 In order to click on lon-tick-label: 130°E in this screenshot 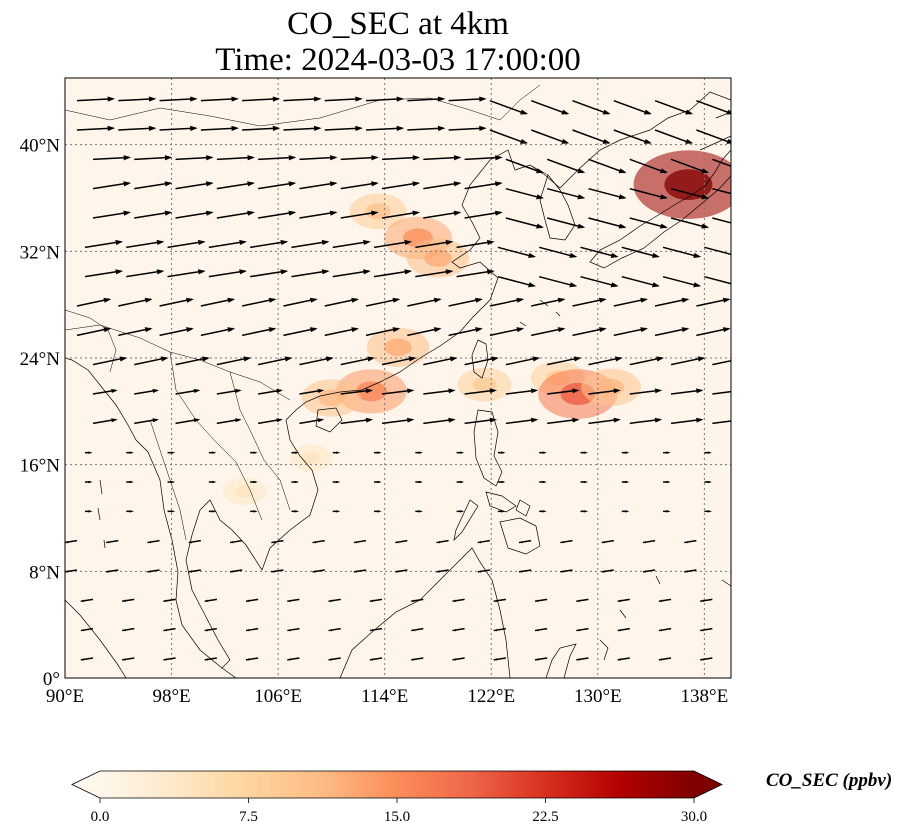, I will do `click(598, 696)`.